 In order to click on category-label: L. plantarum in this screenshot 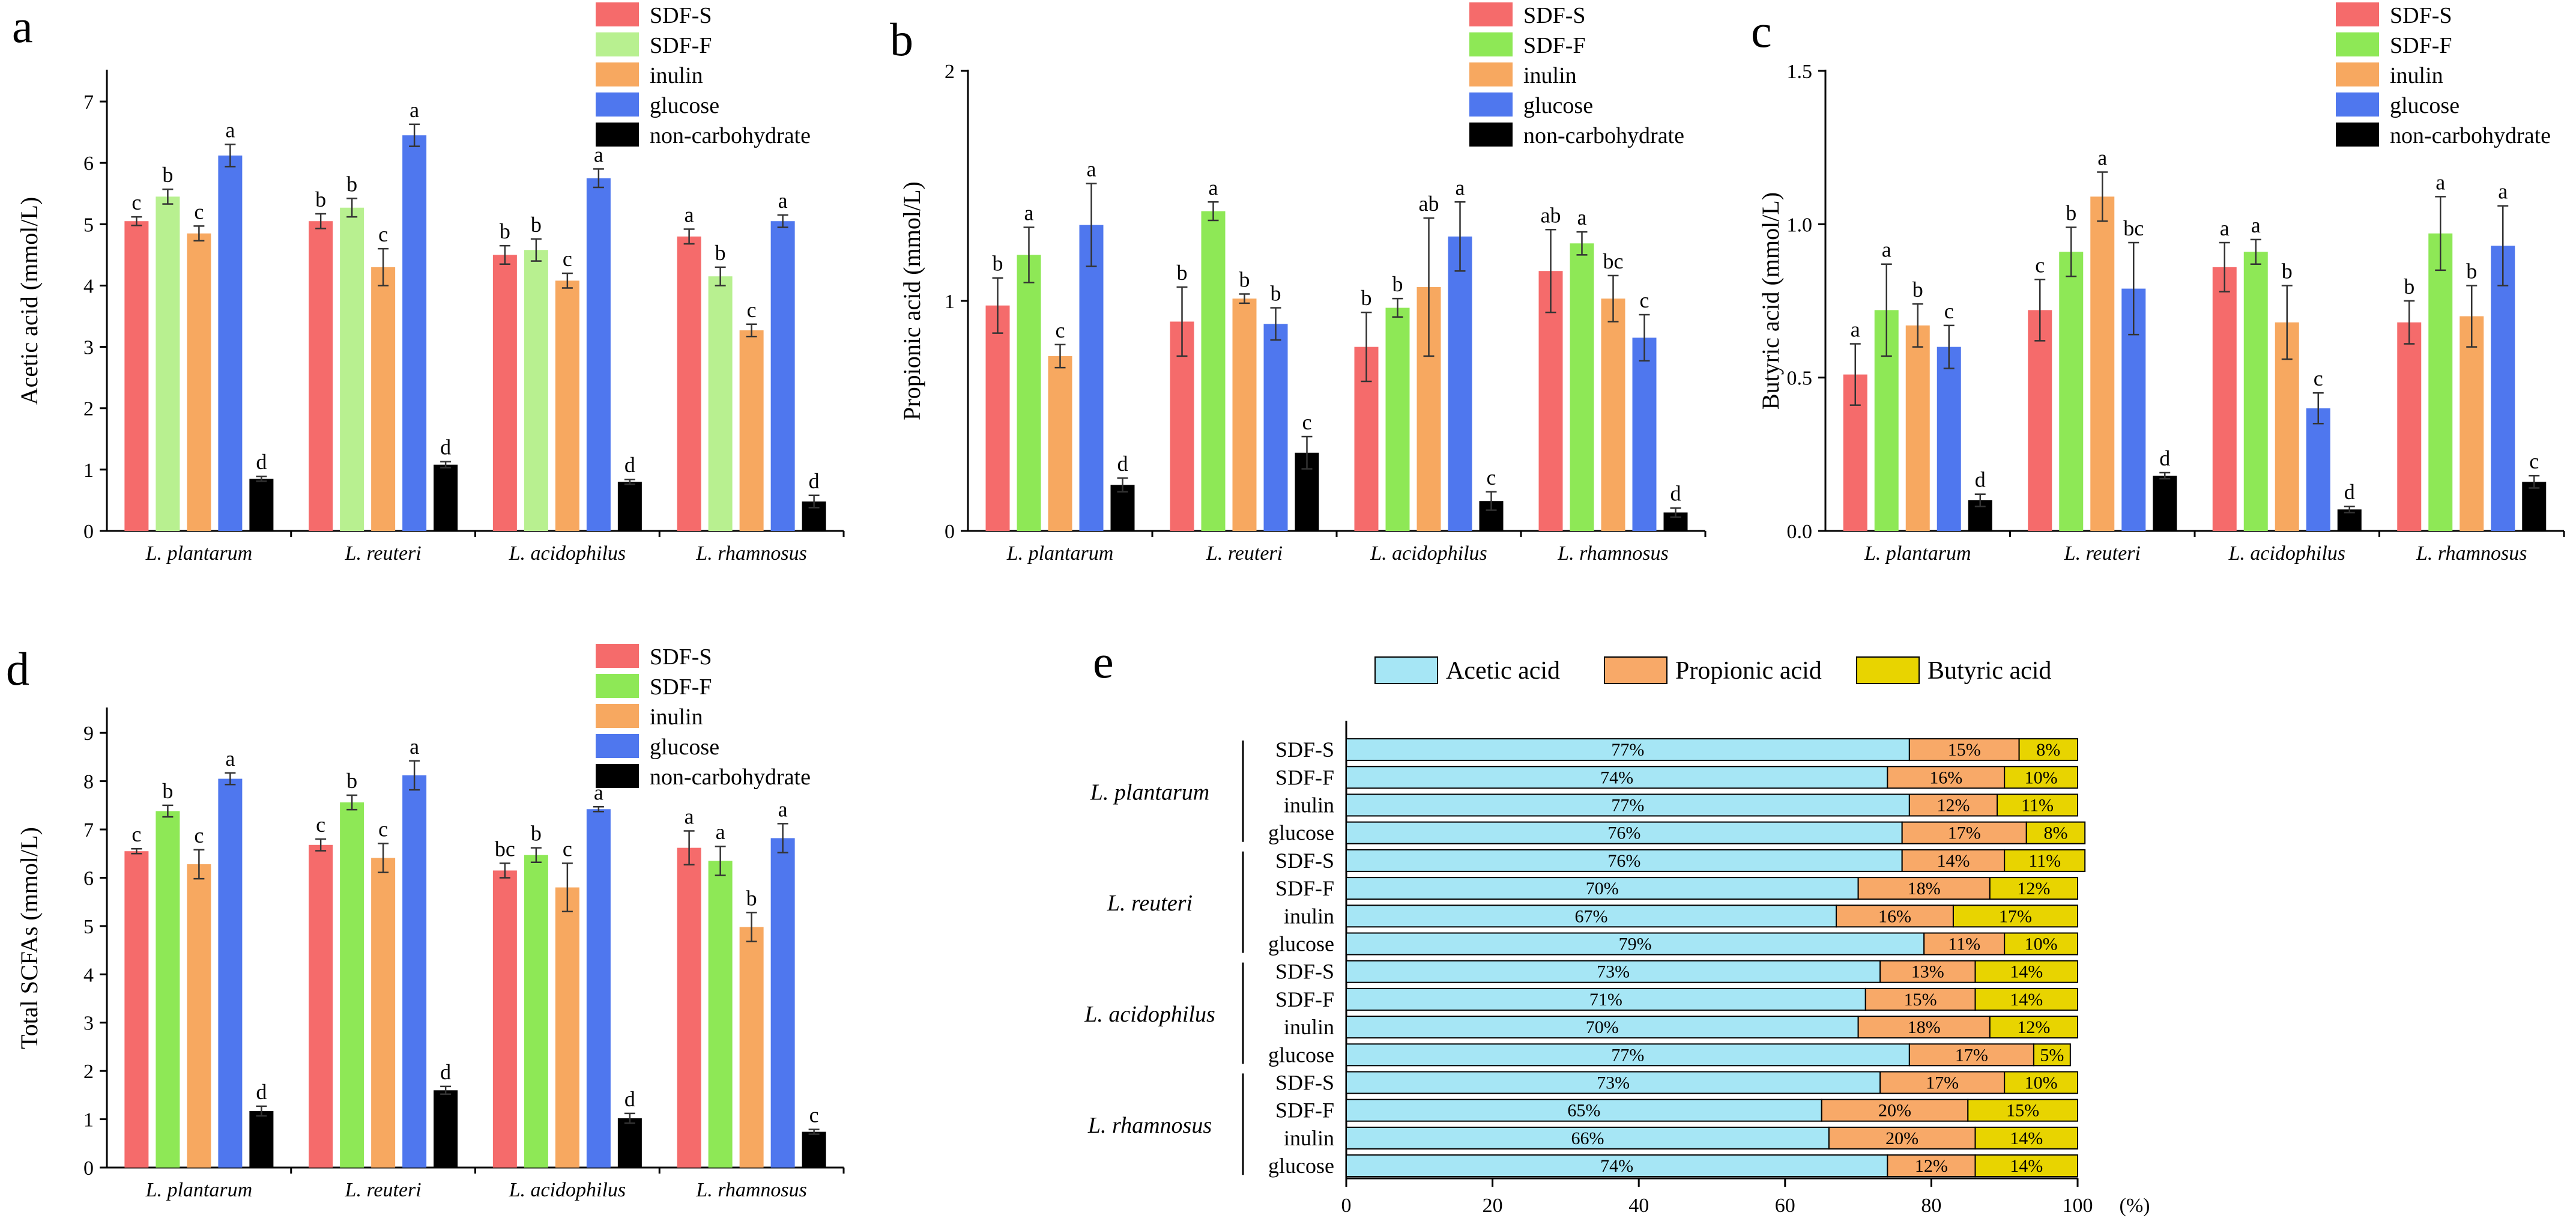, I will do `click(199, 553)`.